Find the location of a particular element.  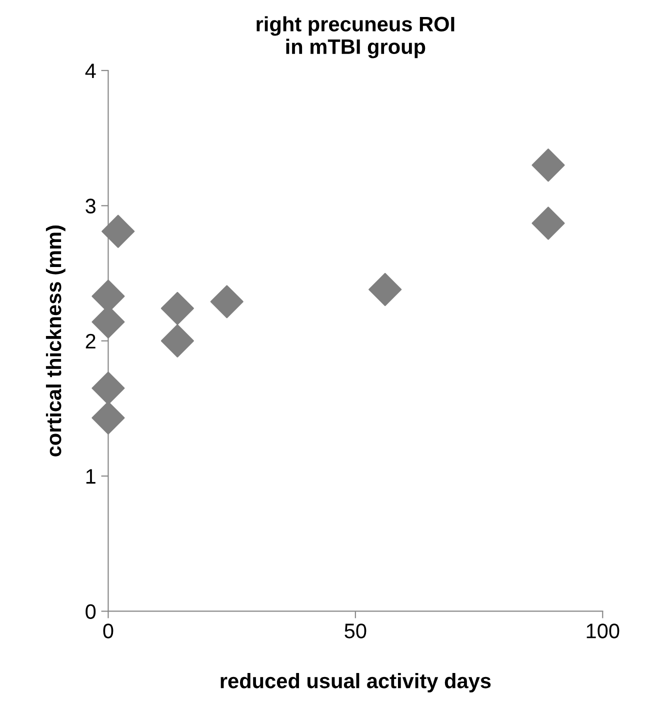

x-tick-label: 0 is located at coordinates (108, 631).